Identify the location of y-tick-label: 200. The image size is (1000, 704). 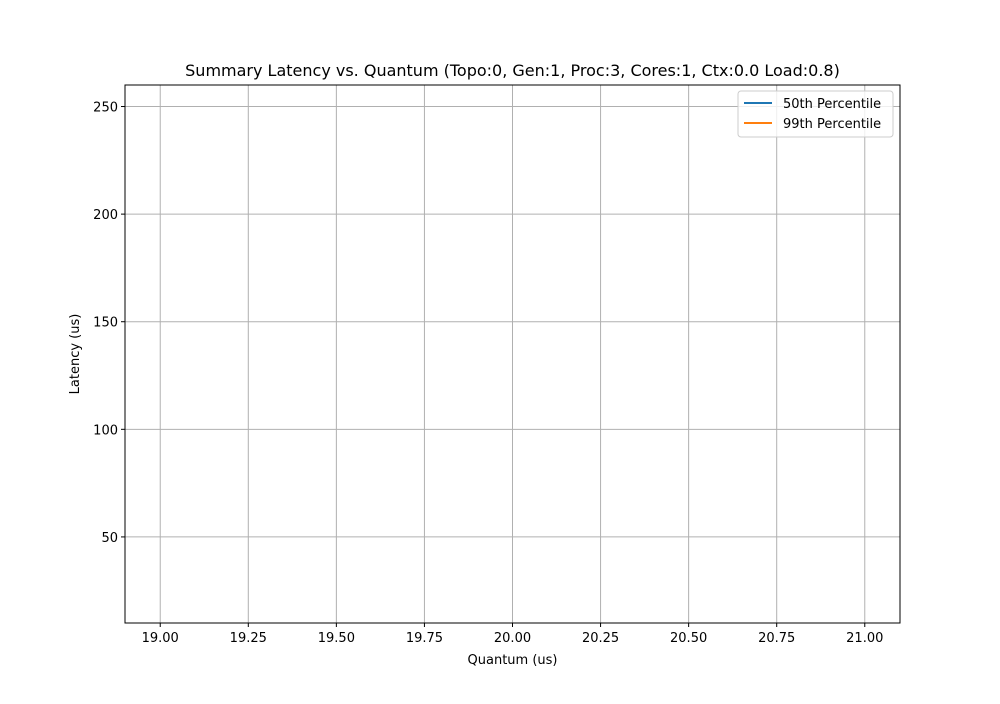
(105, 215).